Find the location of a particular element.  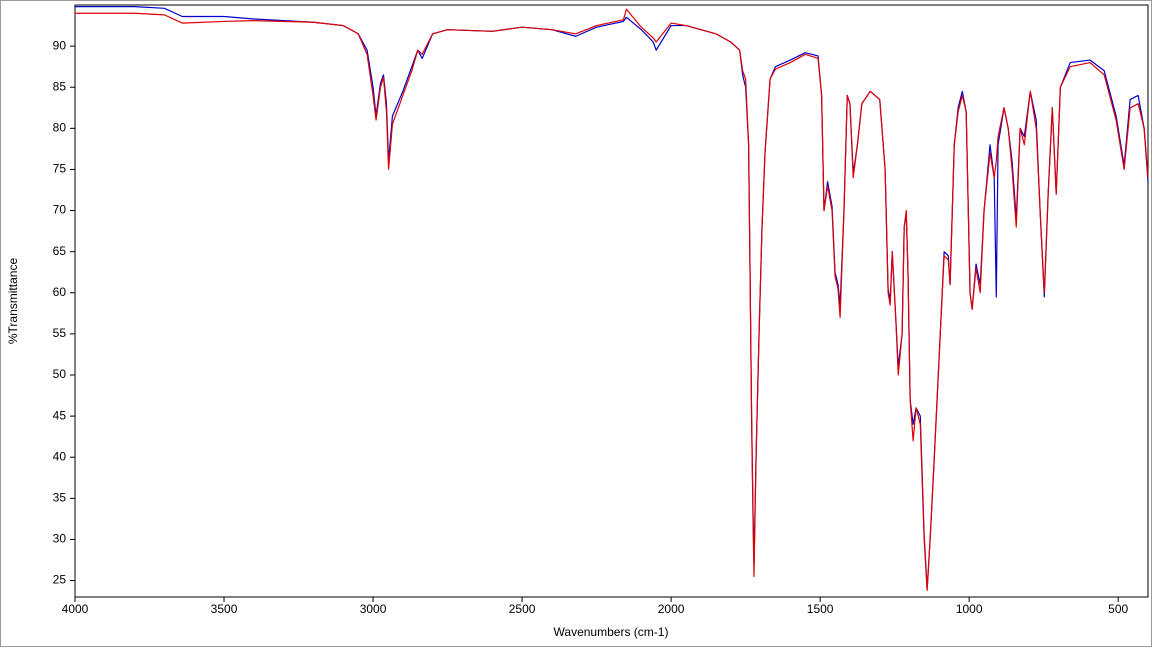

y-tick-label: 60 is located at coordinates (60, 292).